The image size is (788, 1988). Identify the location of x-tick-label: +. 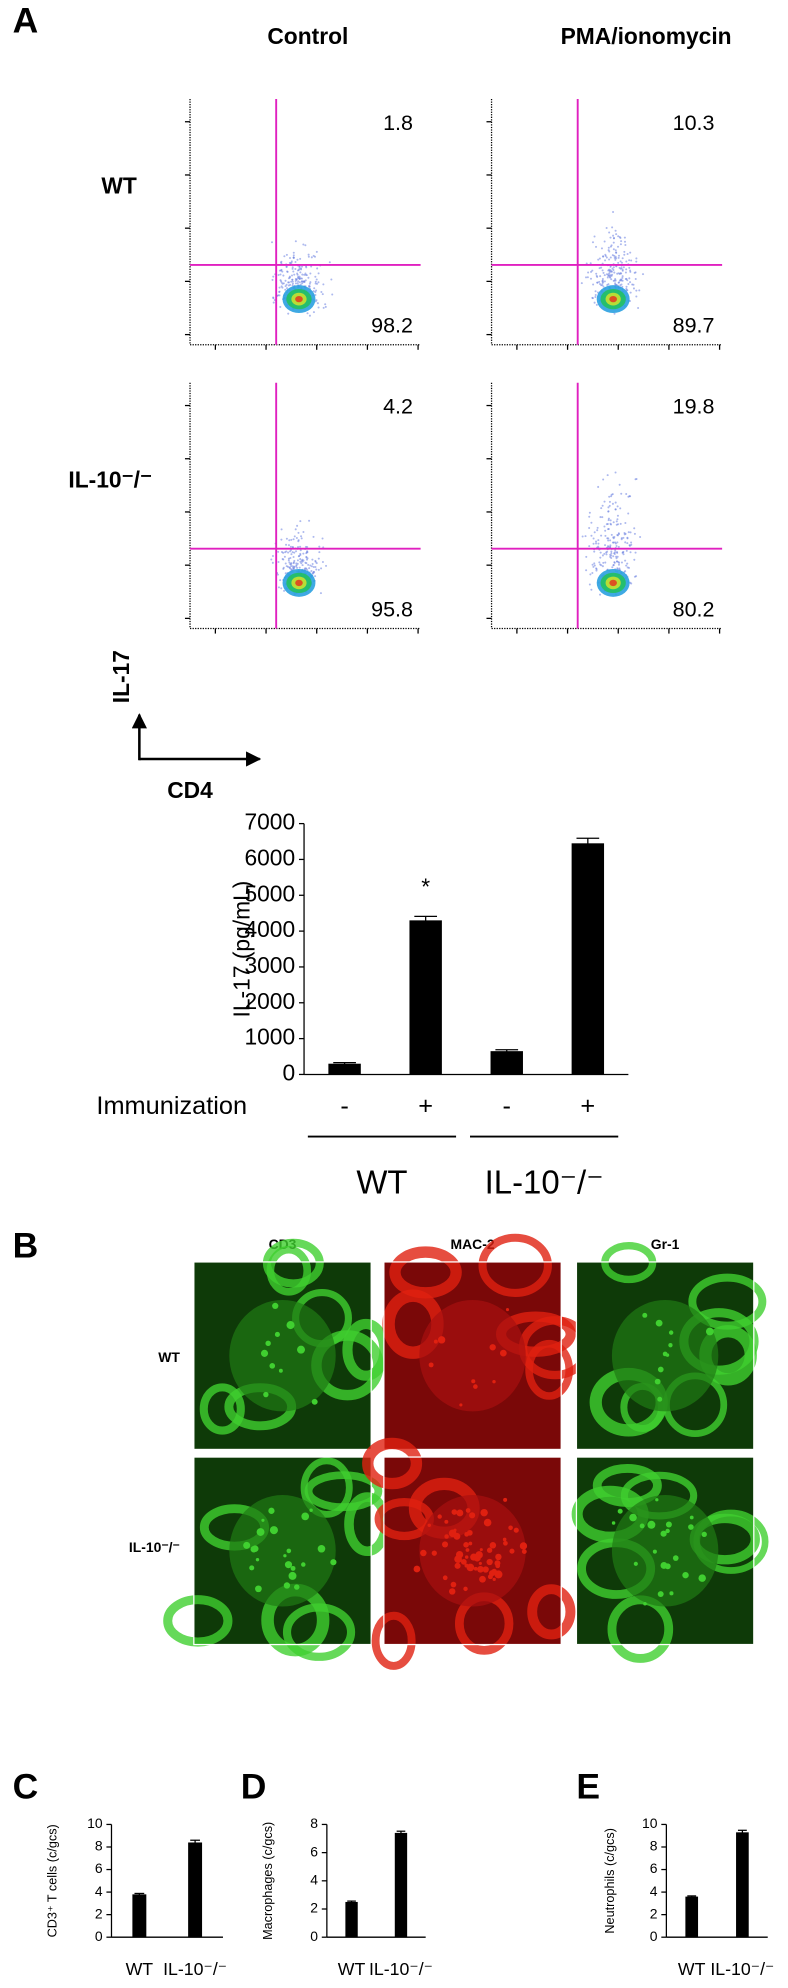
(587, 1106).